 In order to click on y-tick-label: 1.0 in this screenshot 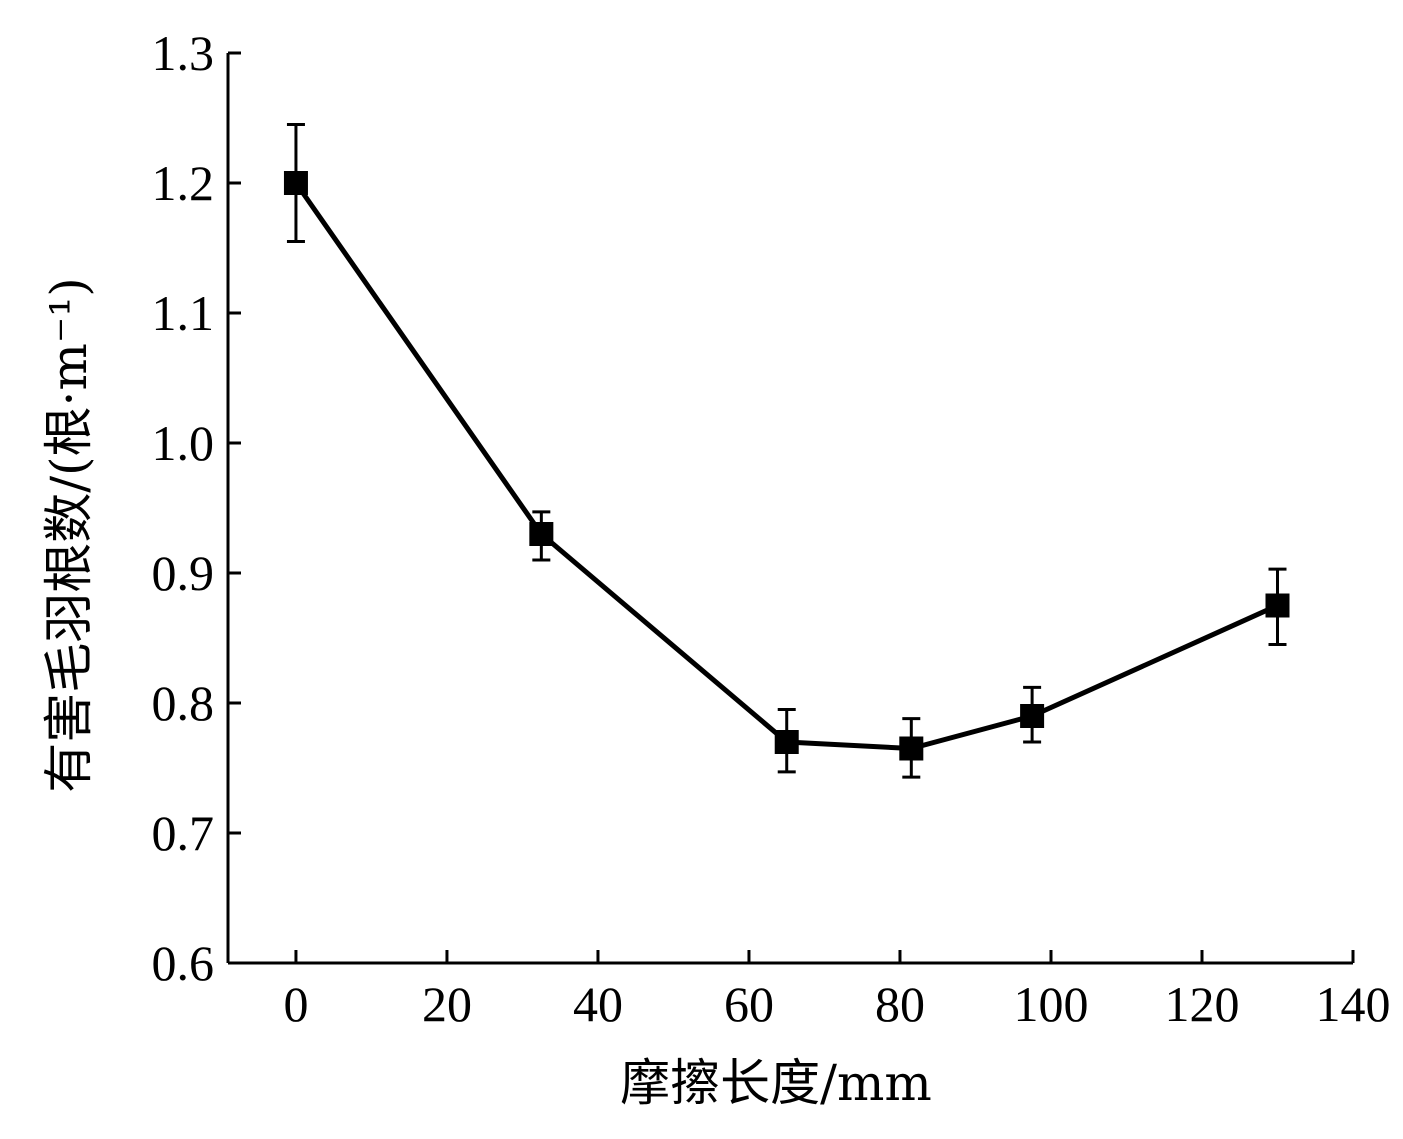, I will do `click(183, 443)`.